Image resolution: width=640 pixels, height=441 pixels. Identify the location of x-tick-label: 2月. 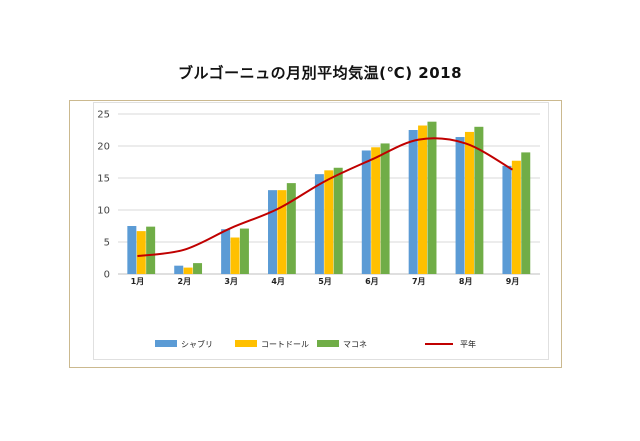
(185, 281).